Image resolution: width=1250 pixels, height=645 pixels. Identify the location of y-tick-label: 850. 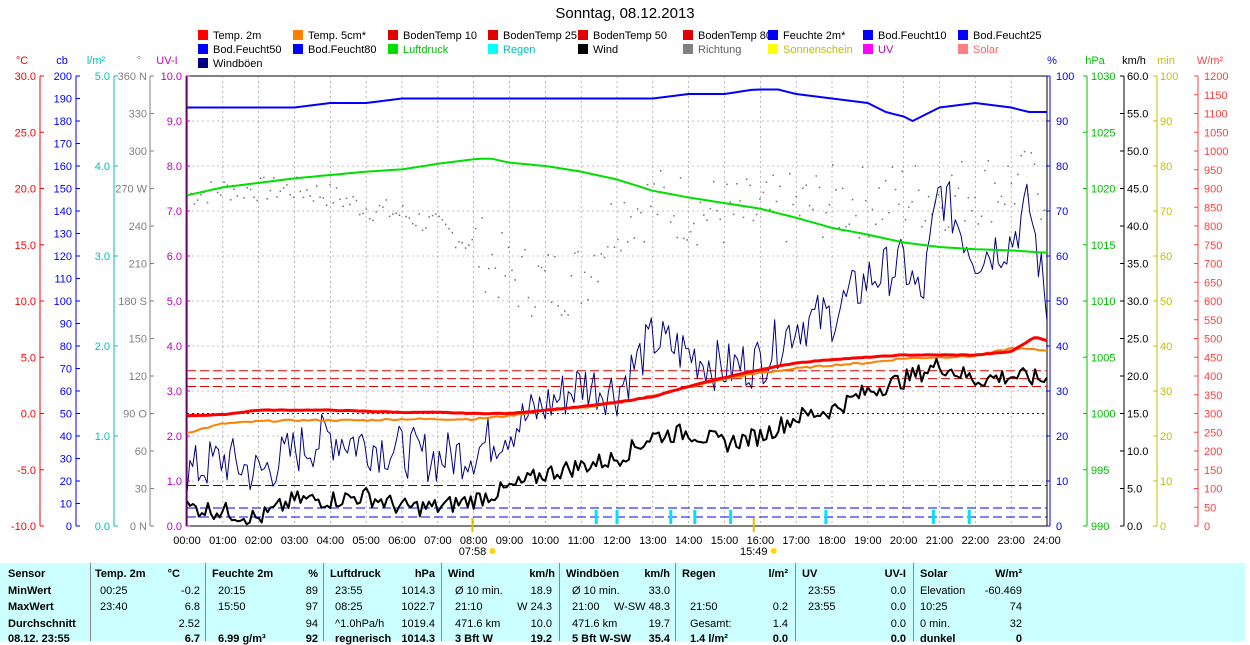
(1213, 208).